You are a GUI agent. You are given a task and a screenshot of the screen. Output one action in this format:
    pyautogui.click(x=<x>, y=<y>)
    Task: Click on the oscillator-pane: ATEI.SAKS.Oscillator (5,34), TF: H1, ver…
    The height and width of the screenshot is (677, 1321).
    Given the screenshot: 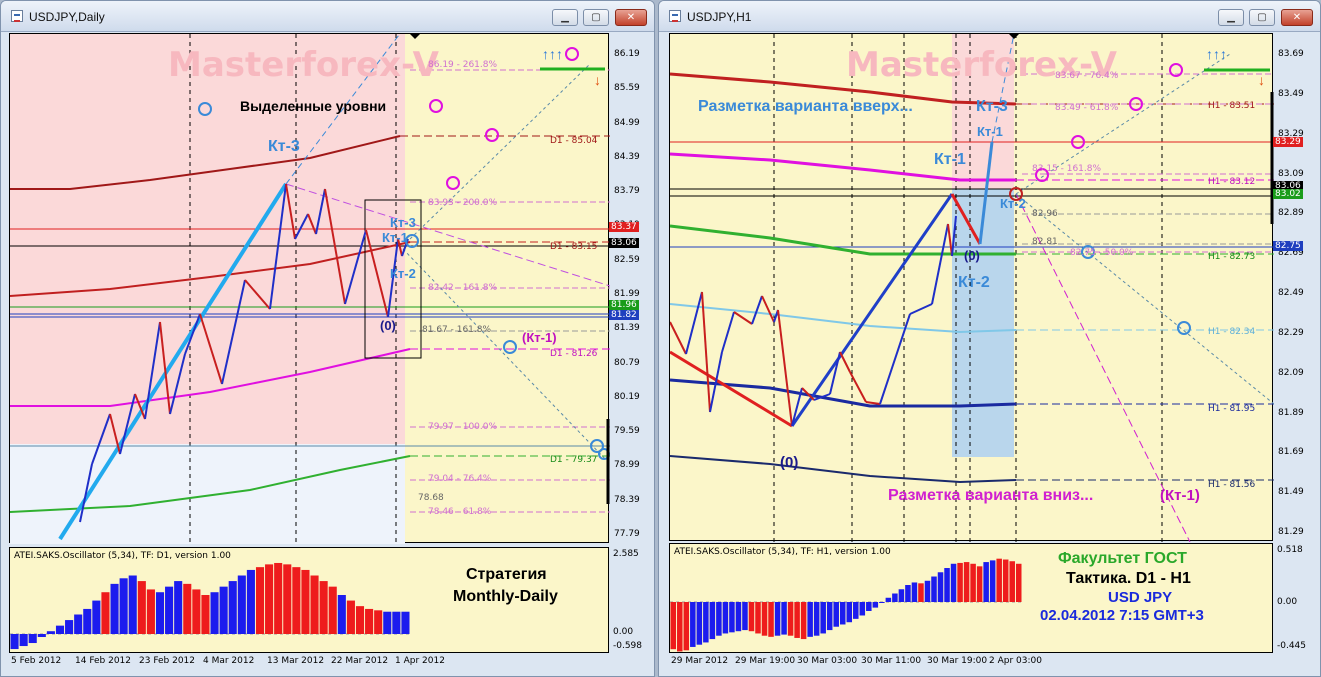 What is the action you would take?
    pyautogui.click(x=971, y=598)
    